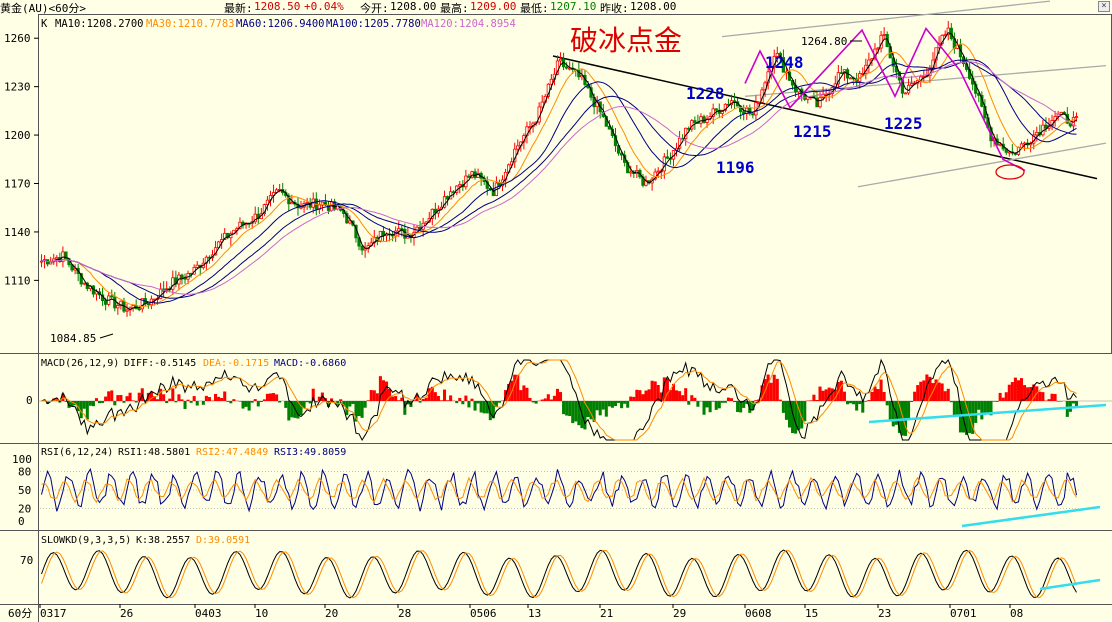  Describe the element at coordinates (811, 613) in the screenshot. I see `x-tick-label: 15` at that location.